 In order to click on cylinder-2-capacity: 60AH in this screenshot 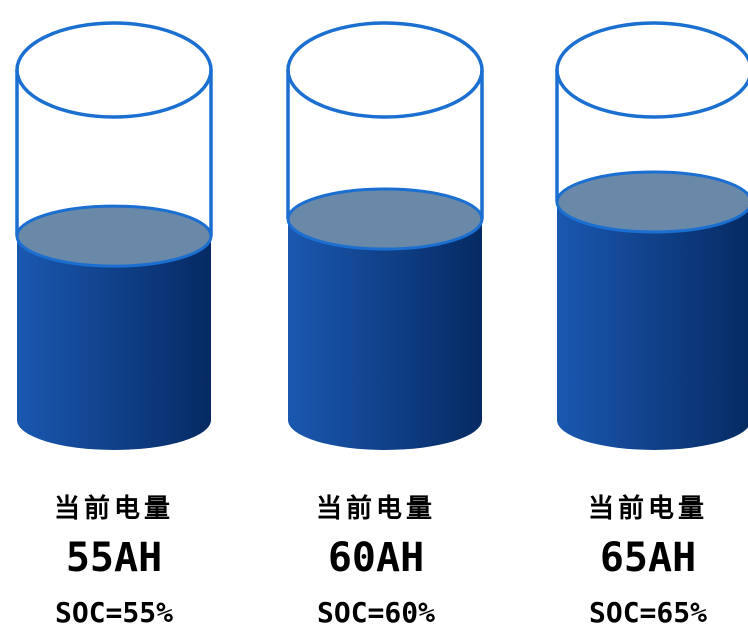, I will do `click(376, 558)`.